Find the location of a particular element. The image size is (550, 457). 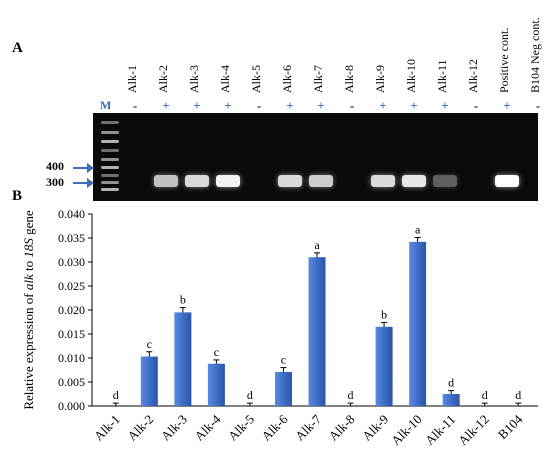

y-tick-label: 0.010 is located at coordinates (71, 358).